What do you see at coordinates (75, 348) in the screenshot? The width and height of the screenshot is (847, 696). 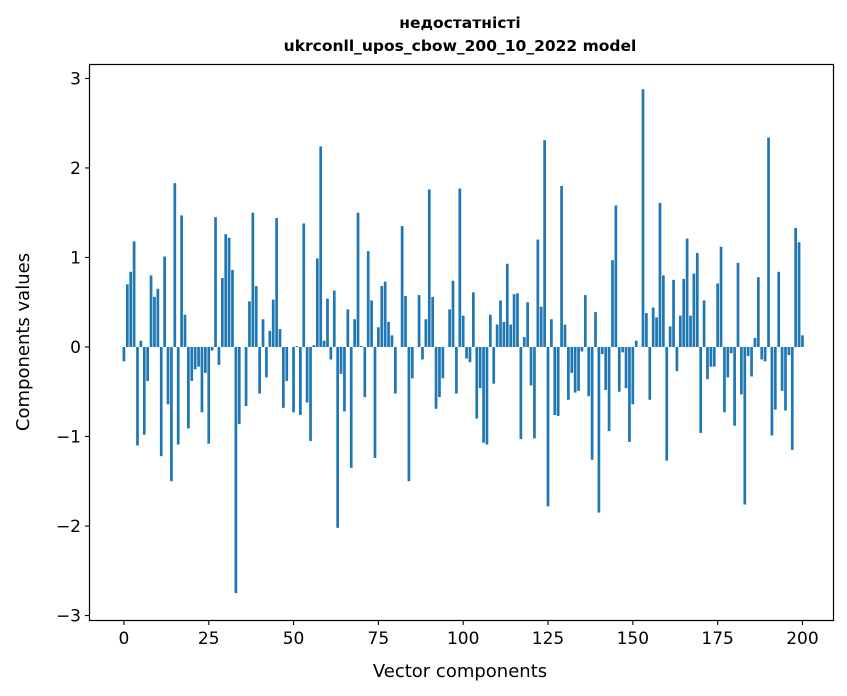 I see `y-tick-label-3: 0` at bounding box center [75, 348].